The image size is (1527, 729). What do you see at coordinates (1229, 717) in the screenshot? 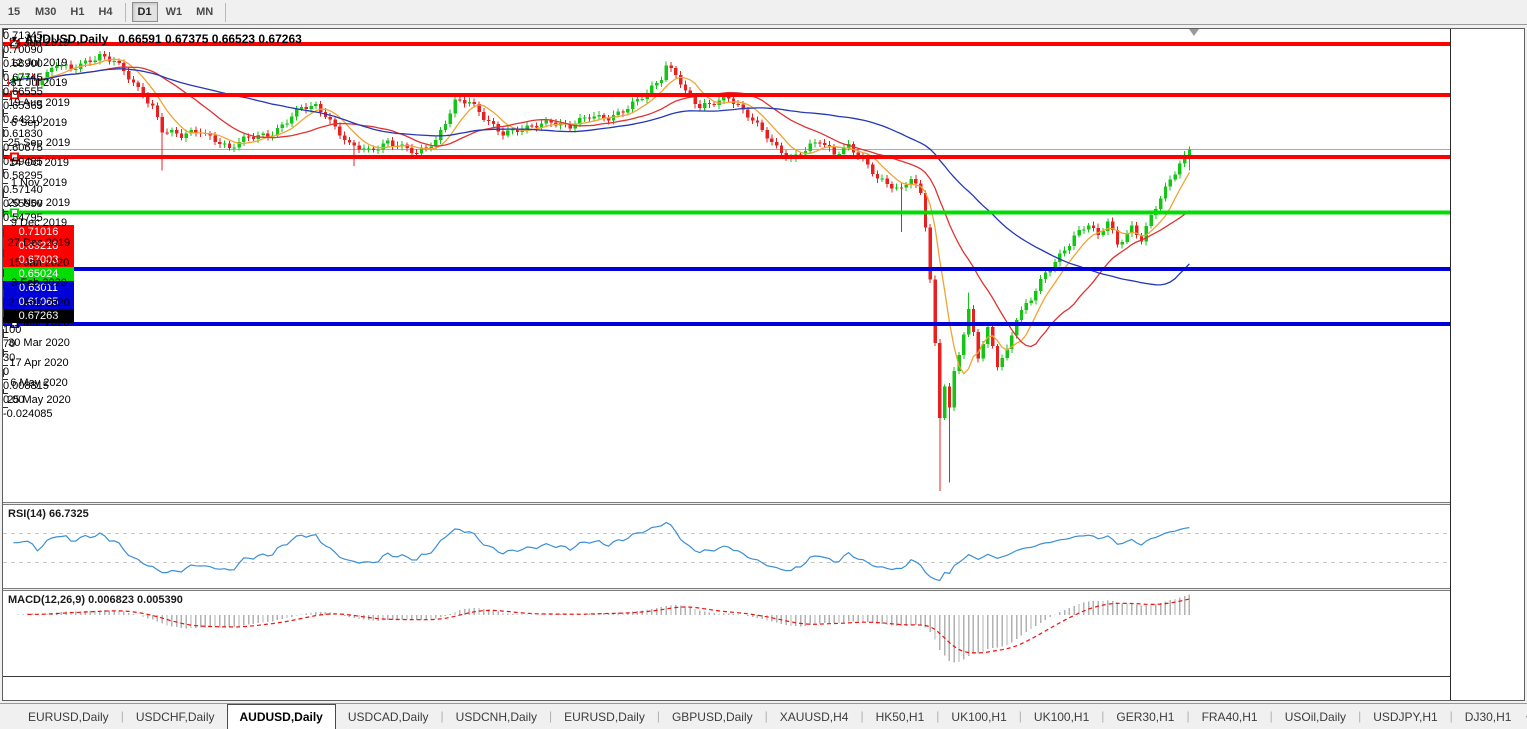
I see `chart-tab-fra40-h1: FRA40,H1` at bounding box center [1229, 717].